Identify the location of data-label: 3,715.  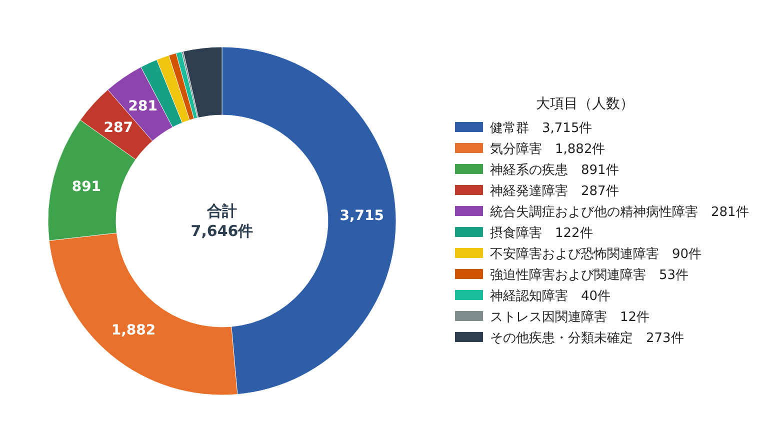
(362, 216).